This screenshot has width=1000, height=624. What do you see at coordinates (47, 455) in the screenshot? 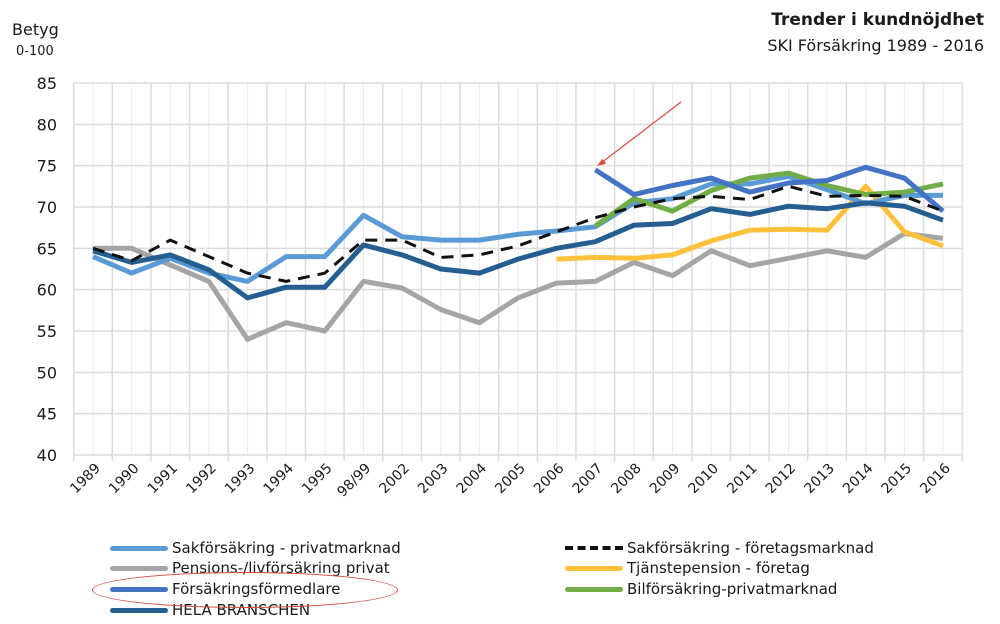
I see `y-tick-label: 40` at bounding box center [47, 455].